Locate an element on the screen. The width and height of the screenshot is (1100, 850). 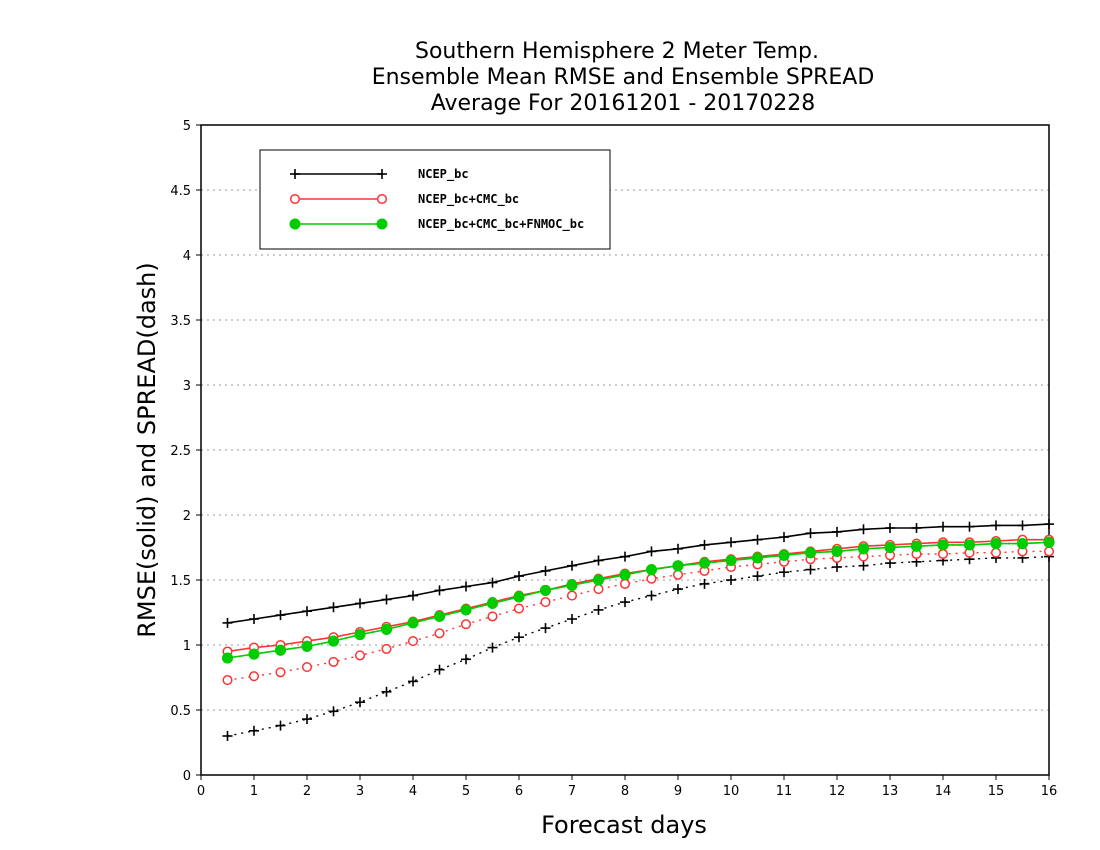
y-axis-label: RMSE(solid) and SPREAD(dash) is located at coordinates (147, 450).